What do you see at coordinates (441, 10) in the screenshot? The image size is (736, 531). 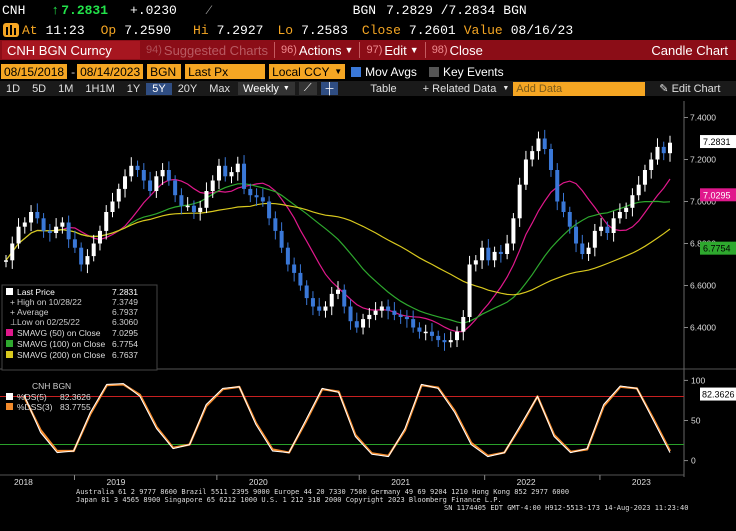 I see `bid-ask: 7.2829 /7.2834` at bounding box center [441, 10].